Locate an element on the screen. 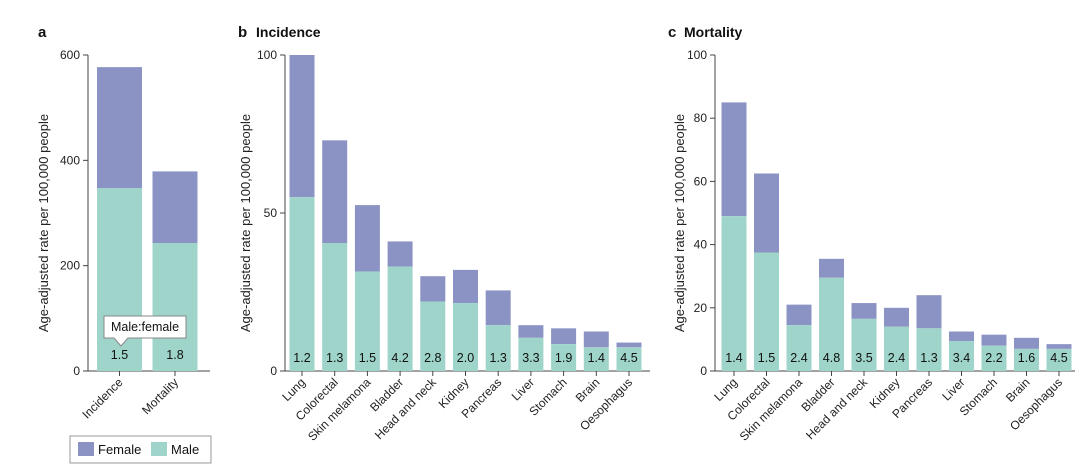 This screenshot has width=1080, height=472. category-label: Incidence is located at coordinates (102, 398).